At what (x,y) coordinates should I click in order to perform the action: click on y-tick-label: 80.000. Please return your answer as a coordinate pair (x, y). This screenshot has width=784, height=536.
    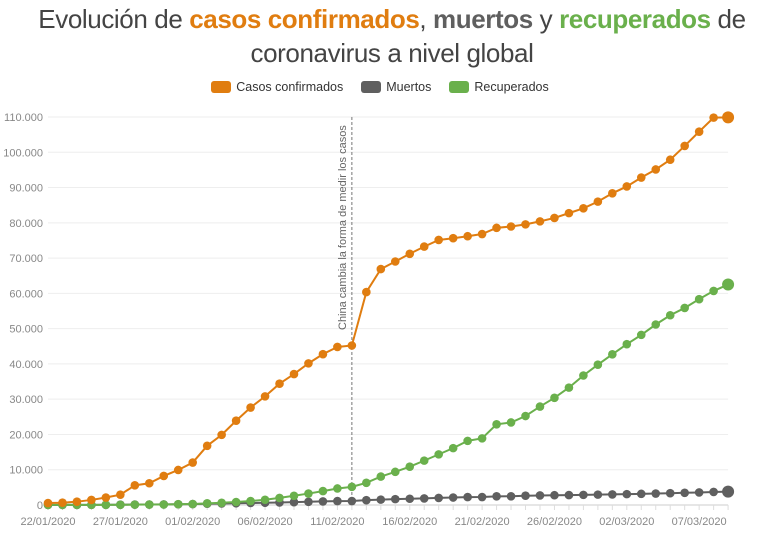
    Looking at the image, I should click on (26, 224).